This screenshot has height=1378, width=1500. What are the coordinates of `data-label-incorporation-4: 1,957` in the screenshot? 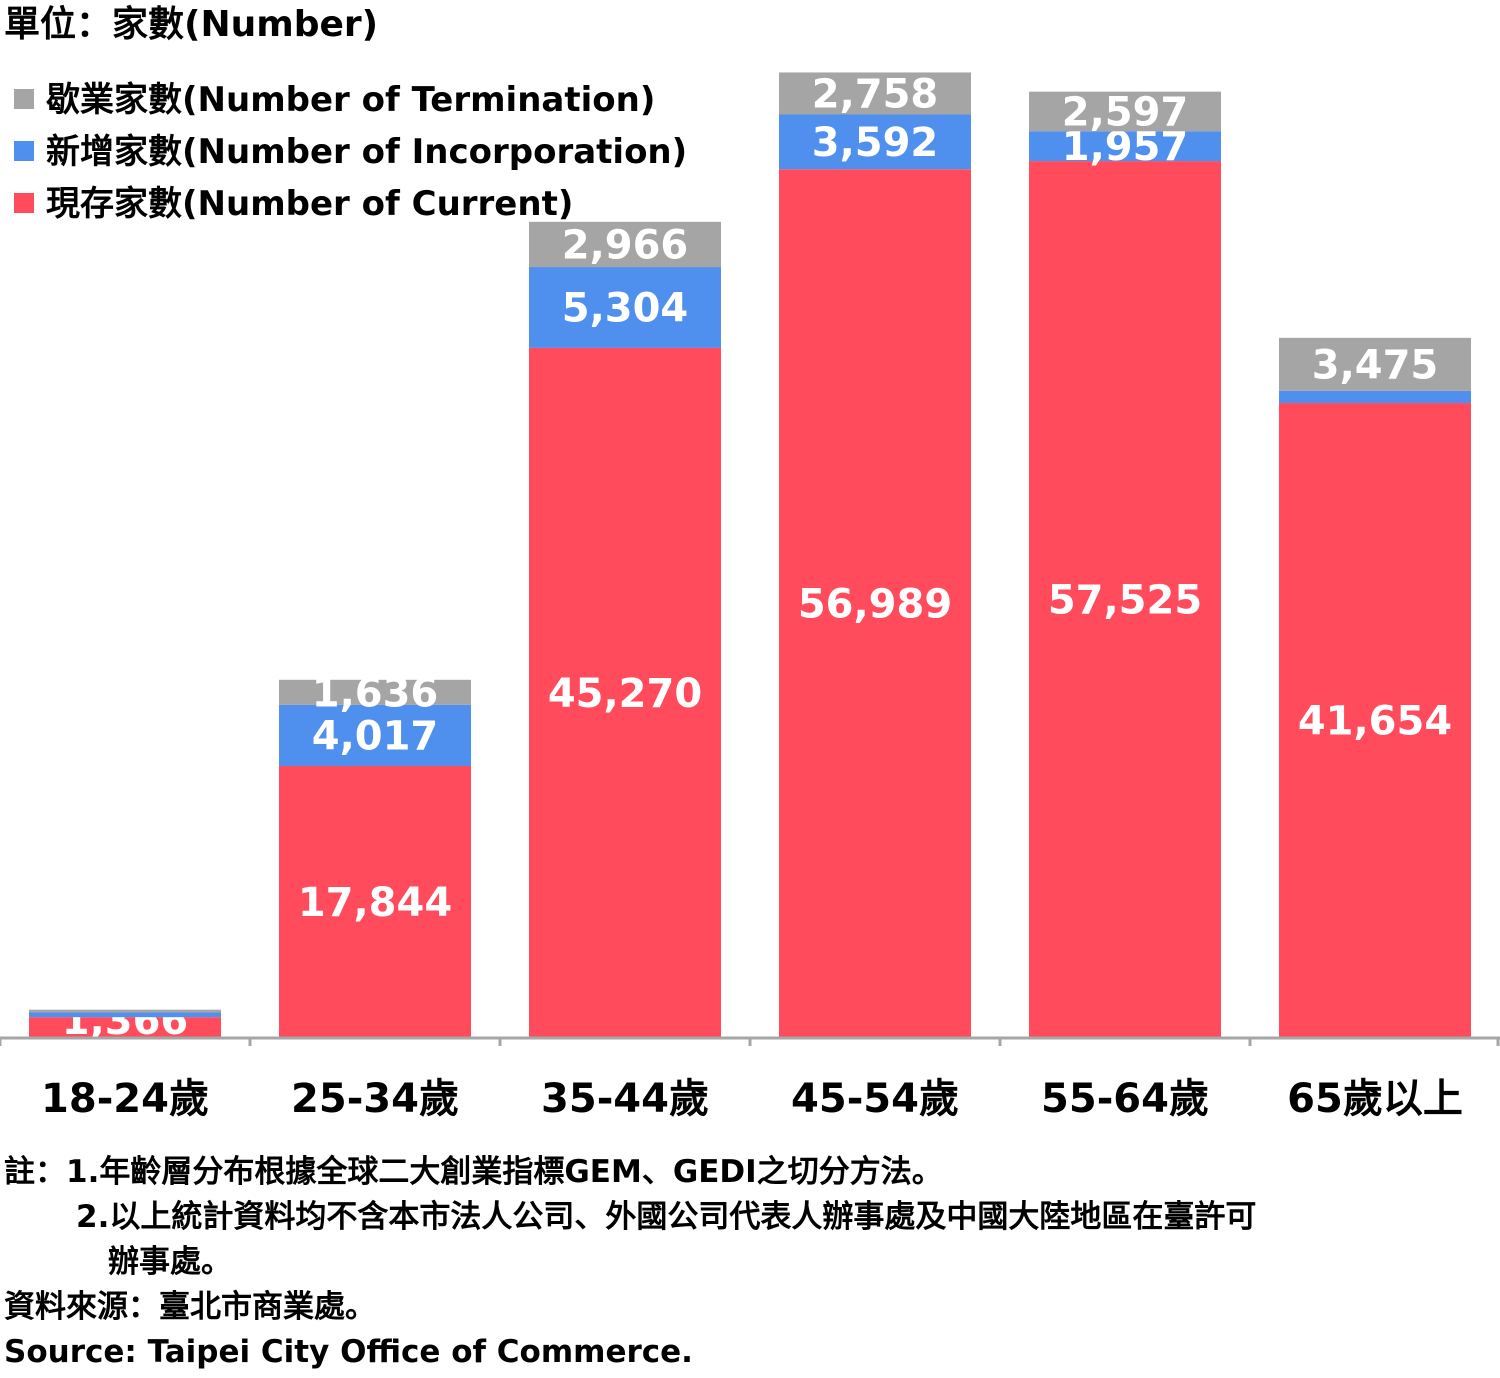 It's located at (1125, 147).